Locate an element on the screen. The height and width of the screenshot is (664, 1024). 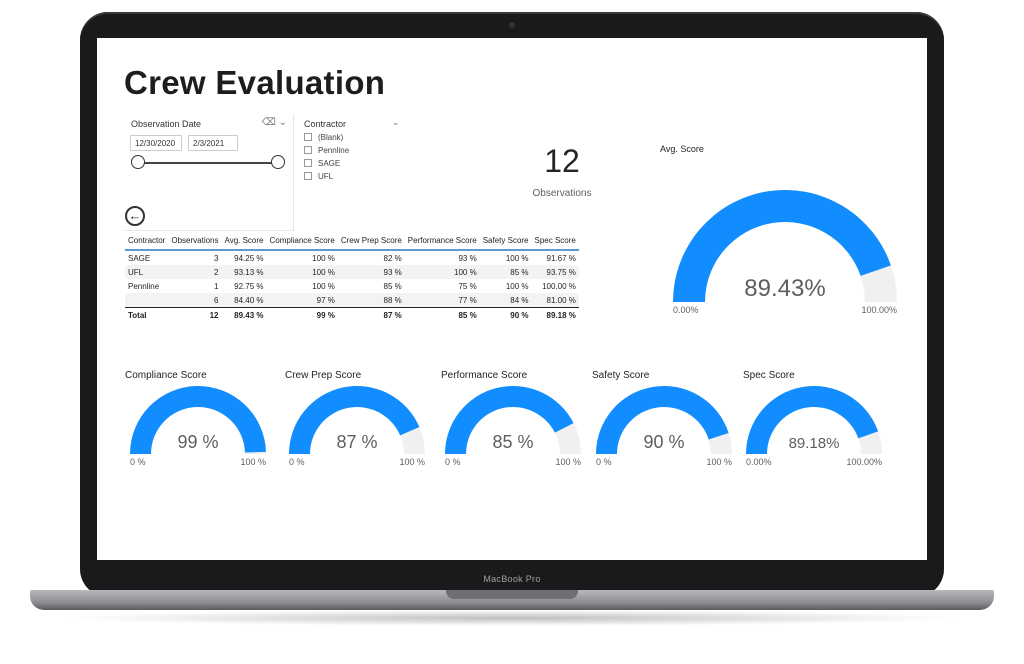
option-label: SAGE is located at coordinates (329, 163).